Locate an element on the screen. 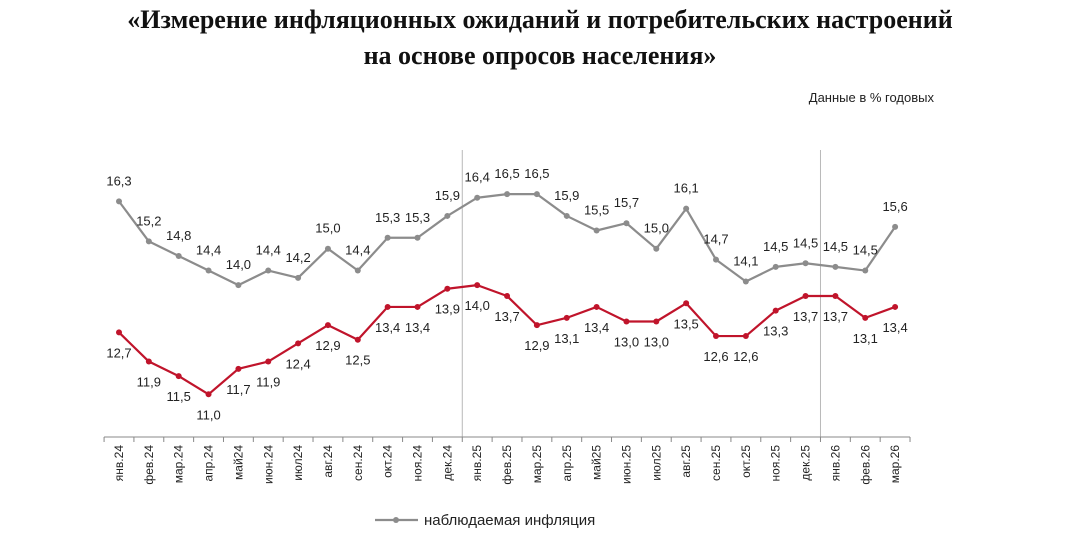  x-tick-label: мар.25 is located at coordinates (537, 464).